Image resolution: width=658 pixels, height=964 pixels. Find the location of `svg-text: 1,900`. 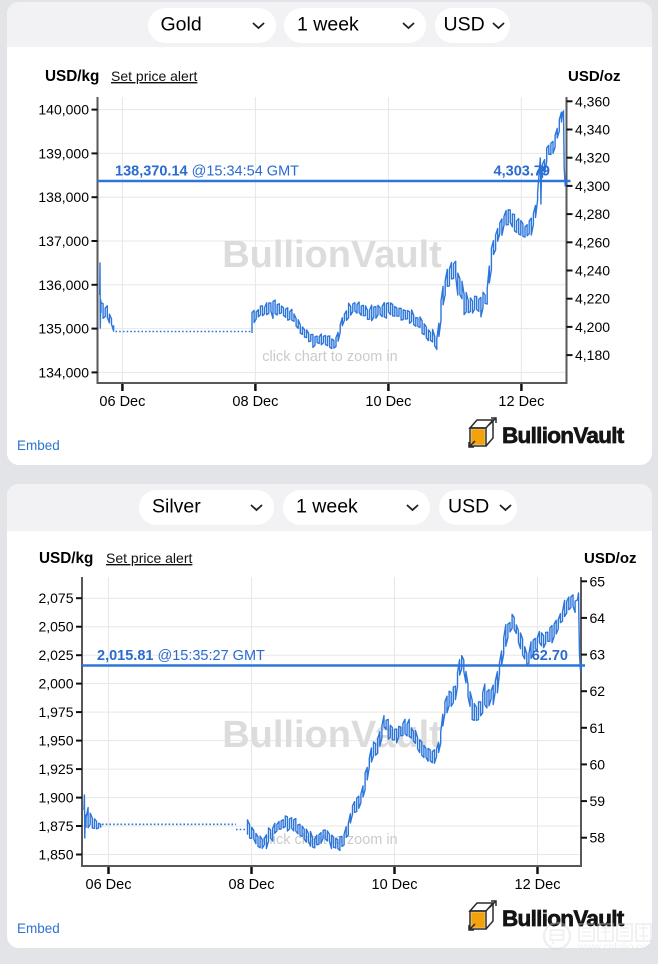

svg-text: 1,900 is located at coordinates (55, 798).